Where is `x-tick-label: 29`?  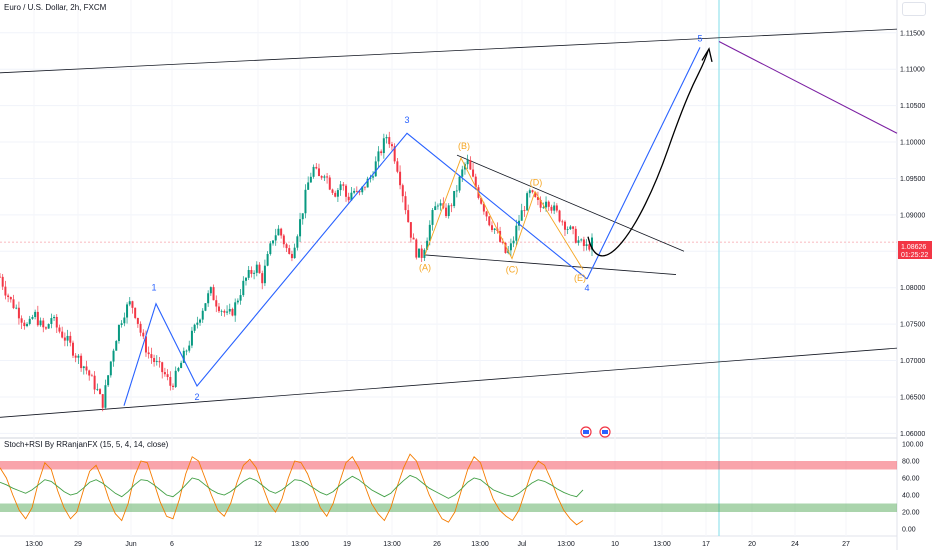
x-tick-label: 29 is located at coordinates (78, 544).